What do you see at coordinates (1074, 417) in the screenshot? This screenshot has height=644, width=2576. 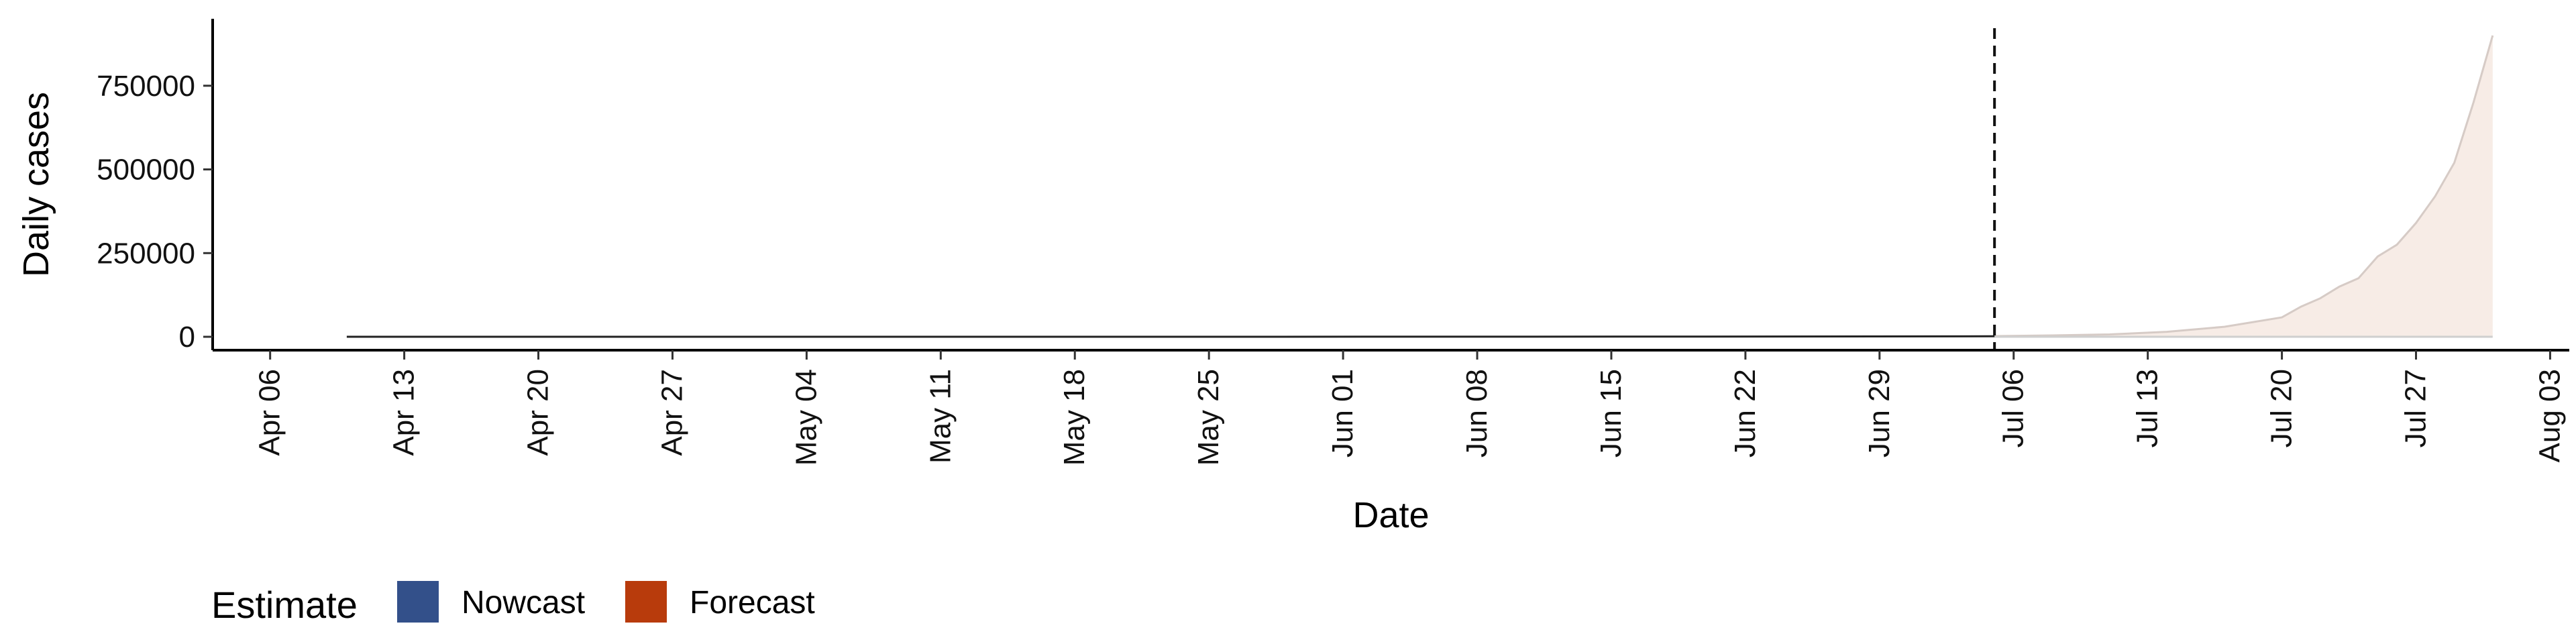 I see `x-tick-label: May 18` at bounding box center [1074, 417].